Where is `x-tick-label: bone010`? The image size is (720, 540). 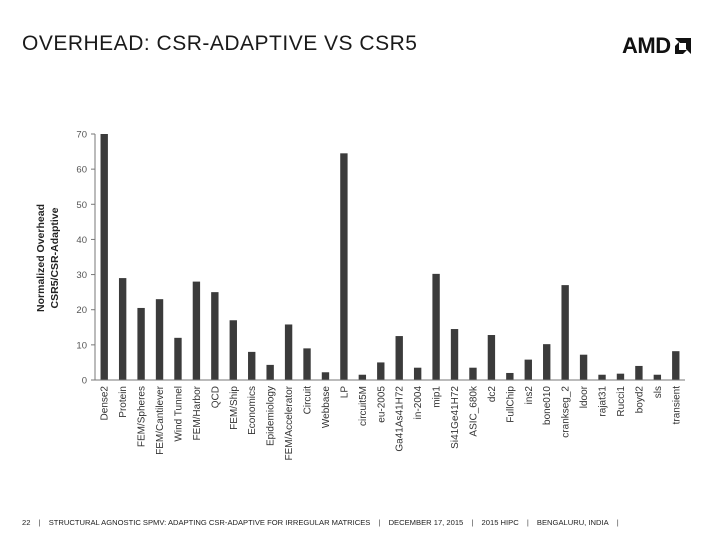
x-tick-label: bone010 is located at coordinates (547, 405).